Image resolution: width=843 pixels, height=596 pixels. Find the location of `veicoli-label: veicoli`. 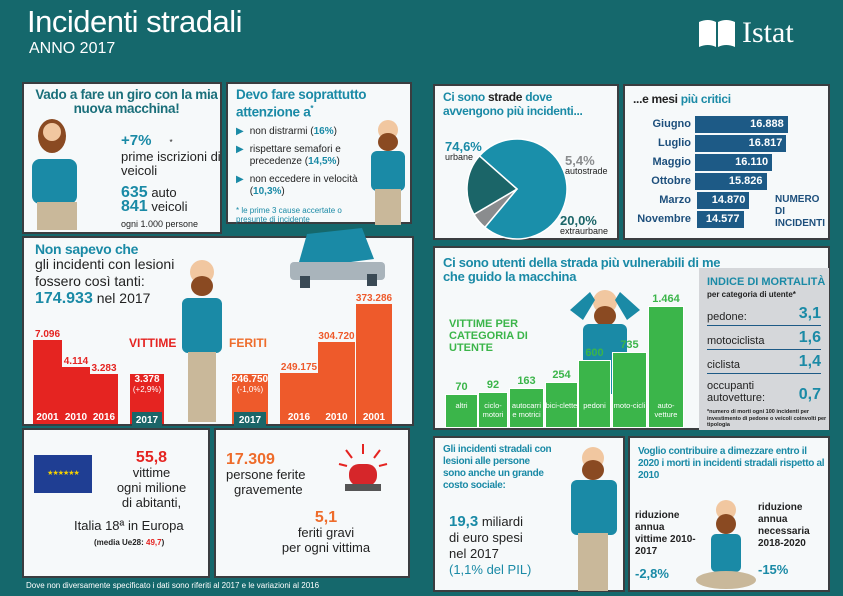

veicoli-label: veicoli is located at coordinates (169, 206).